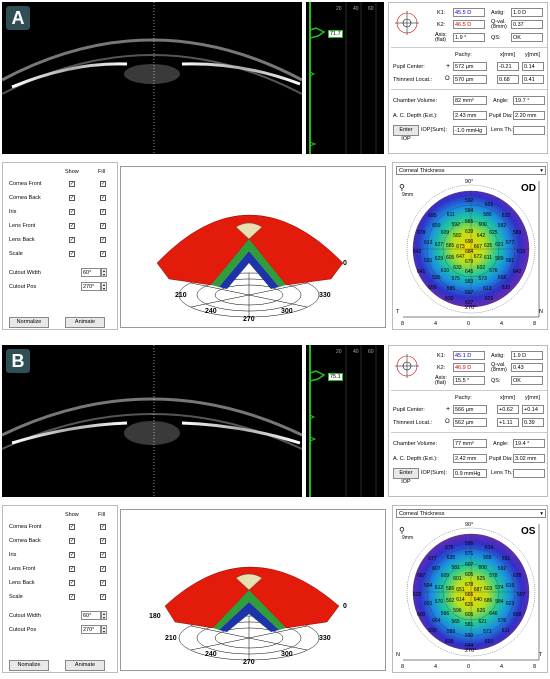 The image size is (550, 679). What do you see at coordinates (533, 409) in the screenshot?
I see `pupil-y-field: +0.14` at bounding box center [533, 409].